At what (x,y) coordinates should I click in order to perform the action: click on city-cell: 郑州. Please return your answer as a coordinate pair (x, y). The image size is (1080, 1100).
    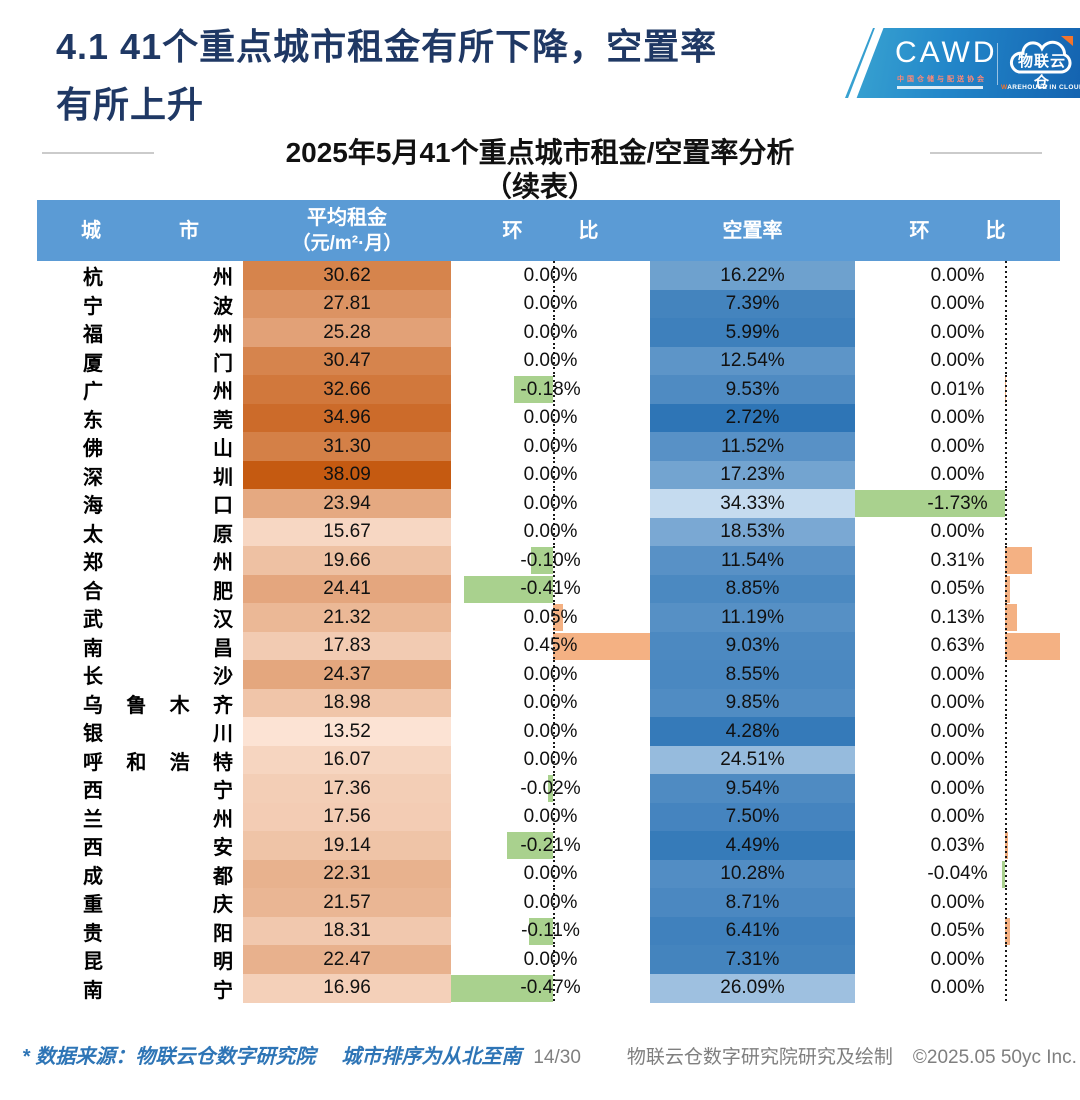
    Looking at the image, I should click on (140, 560).